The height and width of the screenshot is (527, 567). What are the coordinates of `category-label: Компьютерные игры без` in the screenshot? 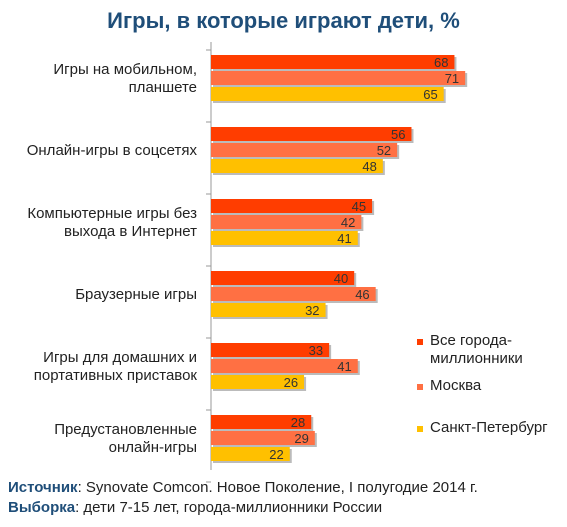 It's located at (112, 213).